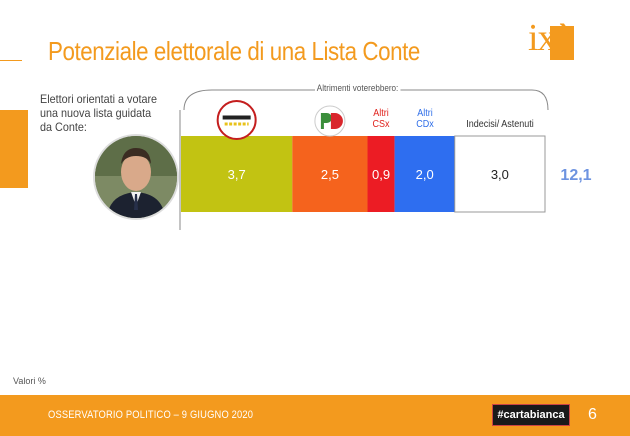 The height and width of the screenshot is (436, 630). Describe the element at coordinates (424, 119) in the screenshot. I see `segment-header: Altri CDx` at that location.